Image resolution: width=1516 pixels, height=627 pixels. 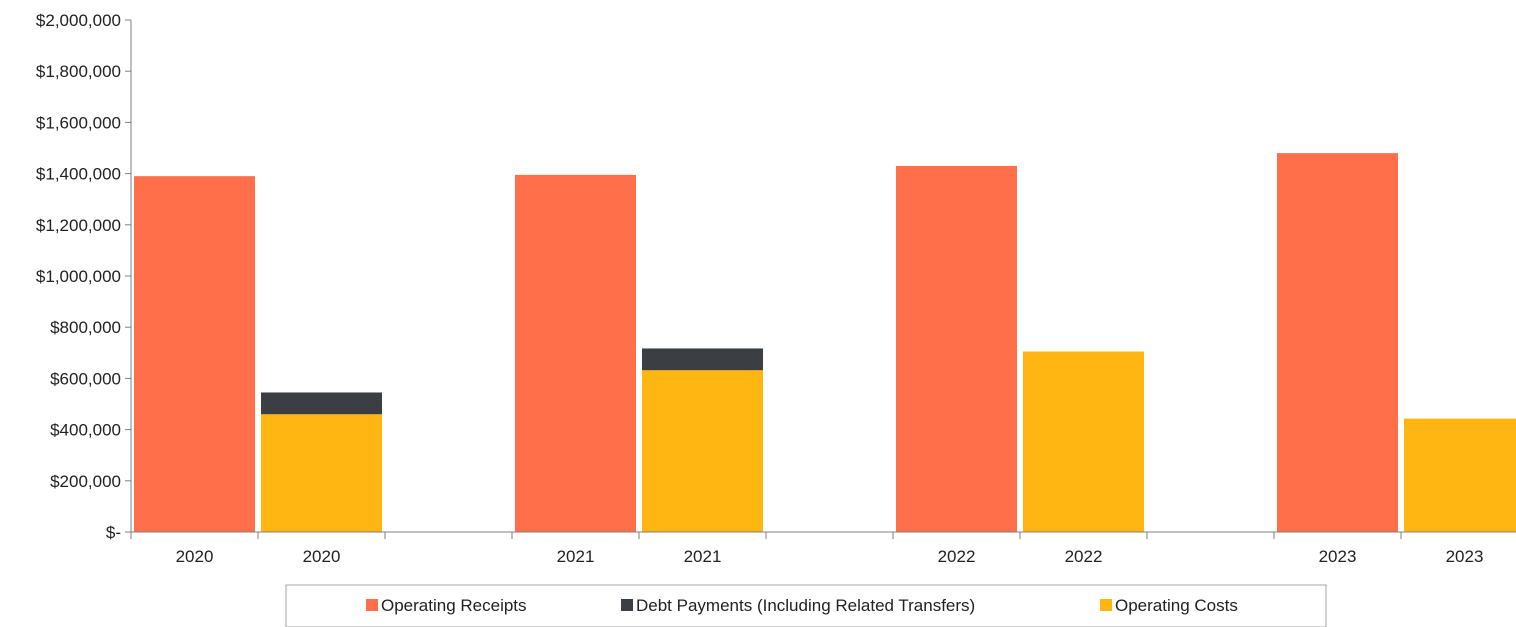 I want to click on y-tick-label: $1,600,000, so click(x=78, y=122).